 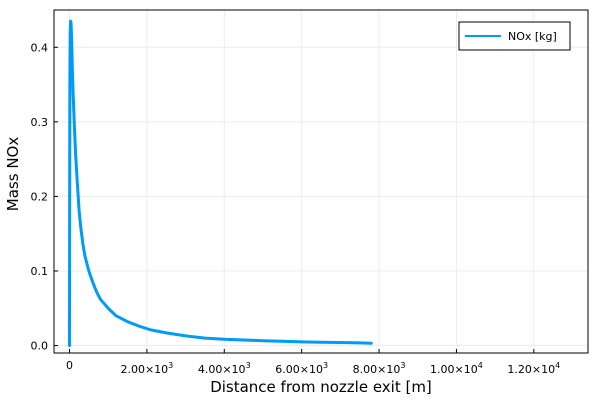 What do you see at coordinates (40, 122) in the screenshot?
I see `y-tick-label: 0.3` at bounding box center [40, 122].